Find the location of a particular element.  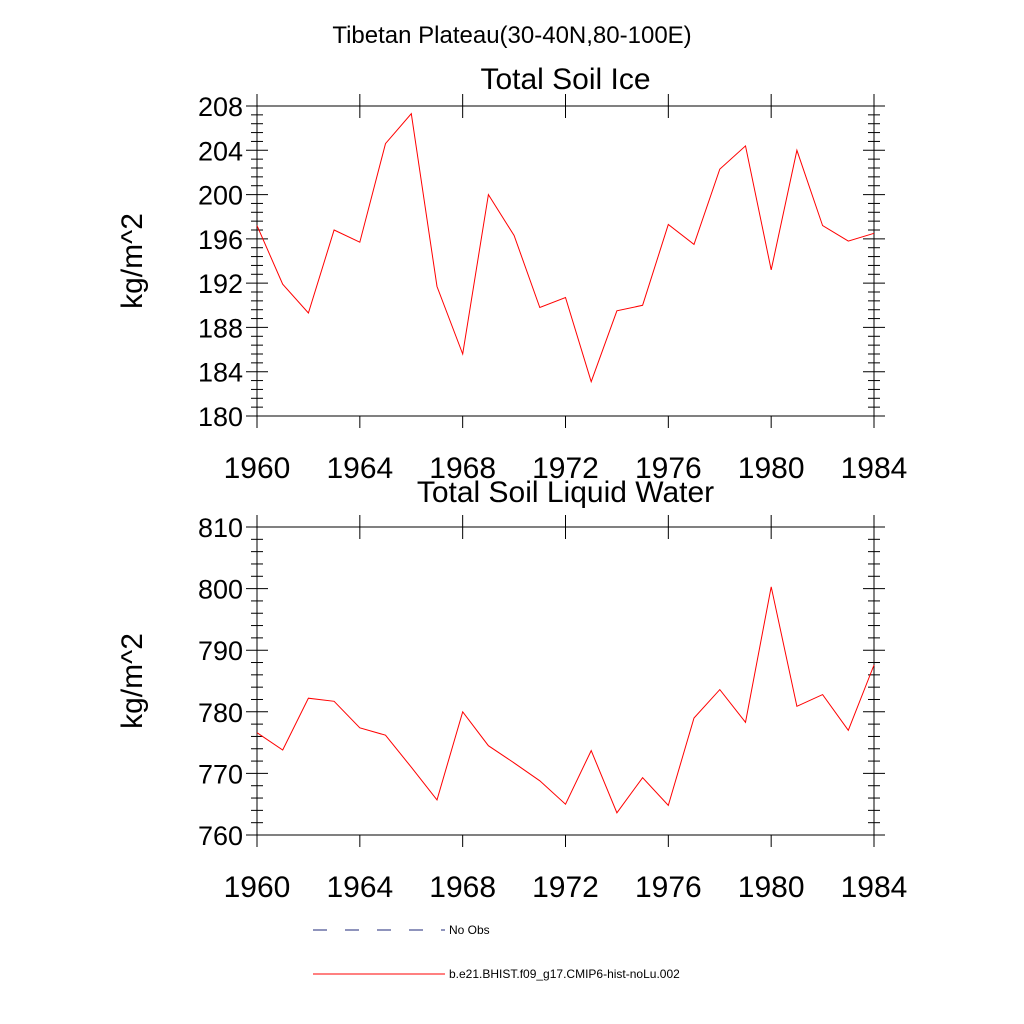

y-tick-label: 208 is located at coordinates (220, 107).